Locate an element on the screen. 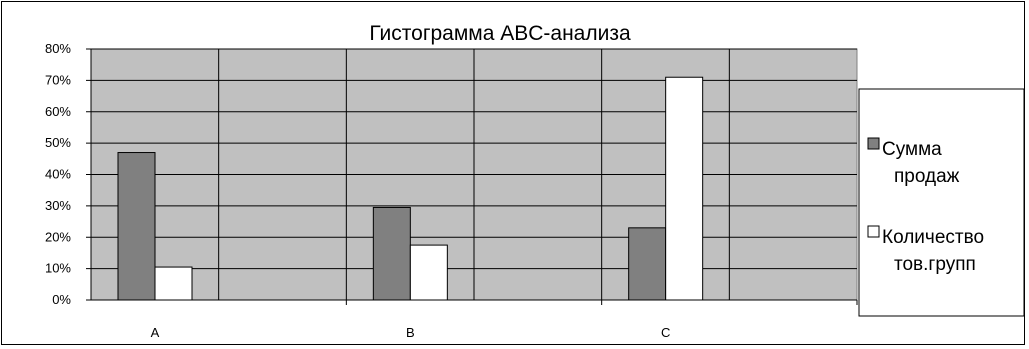 The image size is (1029, 349). y-tick-label: 30% is located at coordinates (58, 205).